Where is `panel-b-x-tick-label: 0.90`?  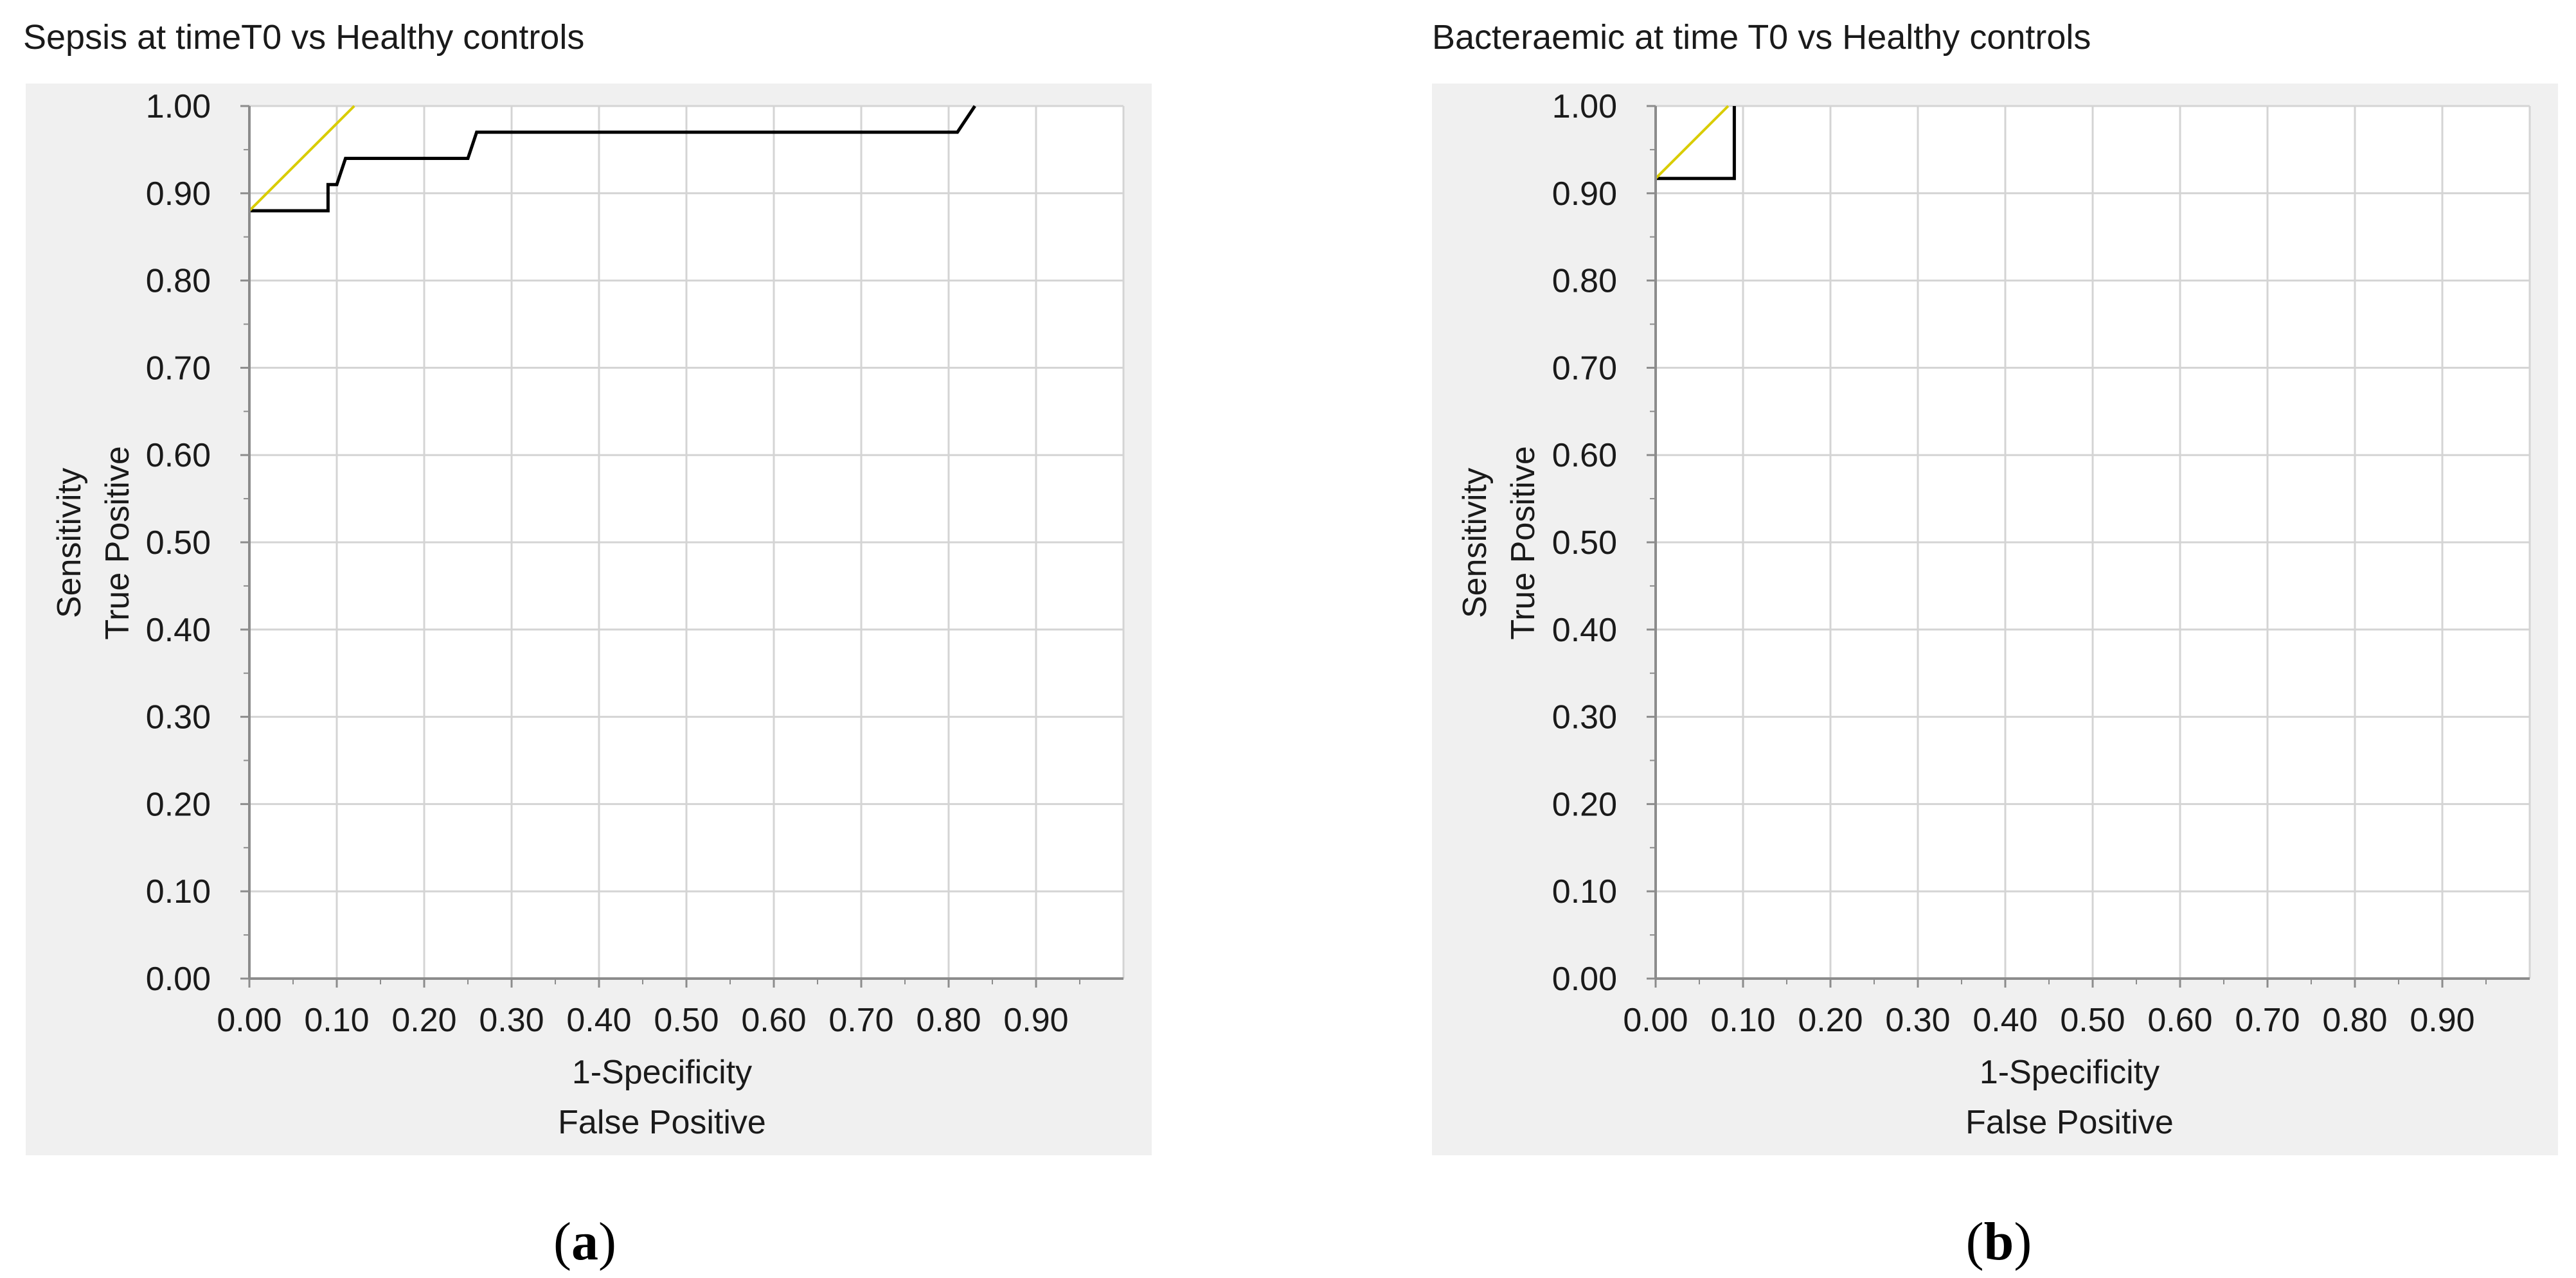
panel-b-x-tick-label: 0.90 is located at coordinates (2442, 1021).